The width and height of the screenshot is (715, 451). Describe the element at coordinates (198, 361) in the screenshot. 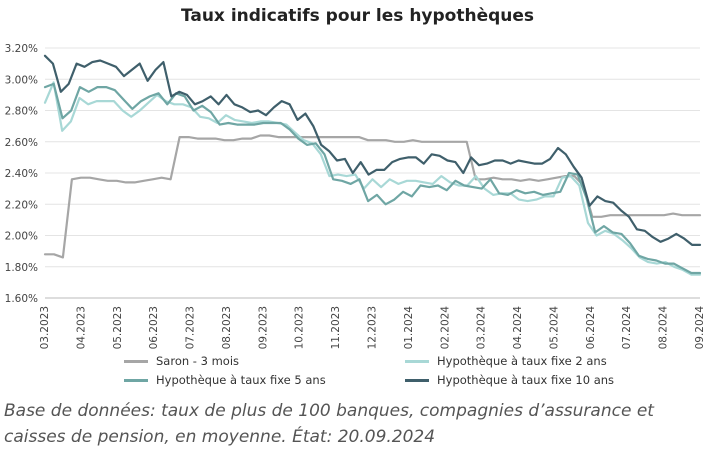

I see `legend-label: Saron - 3 mois` at that location.